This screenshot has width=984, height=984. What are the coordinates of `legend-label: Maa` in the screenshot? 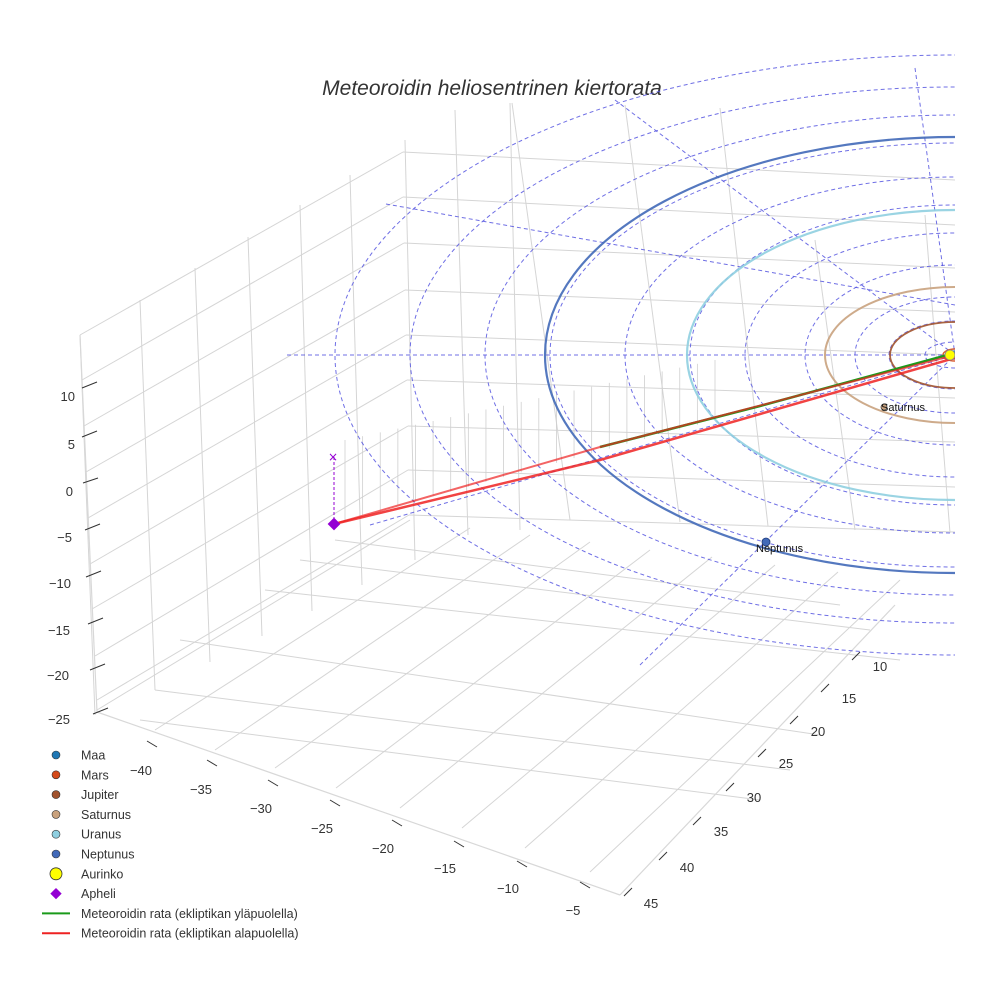 It's located at (93, 756).